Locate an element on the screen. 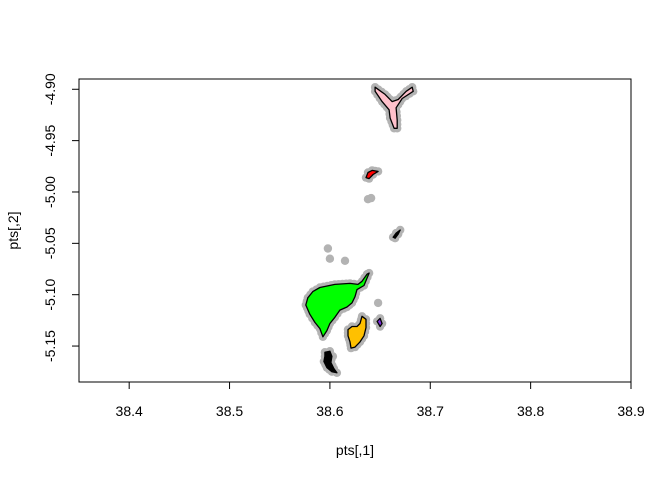 This screenshot has width=672, height=480. x-tick-label: 38.6 is located at coordinates (329, 411).